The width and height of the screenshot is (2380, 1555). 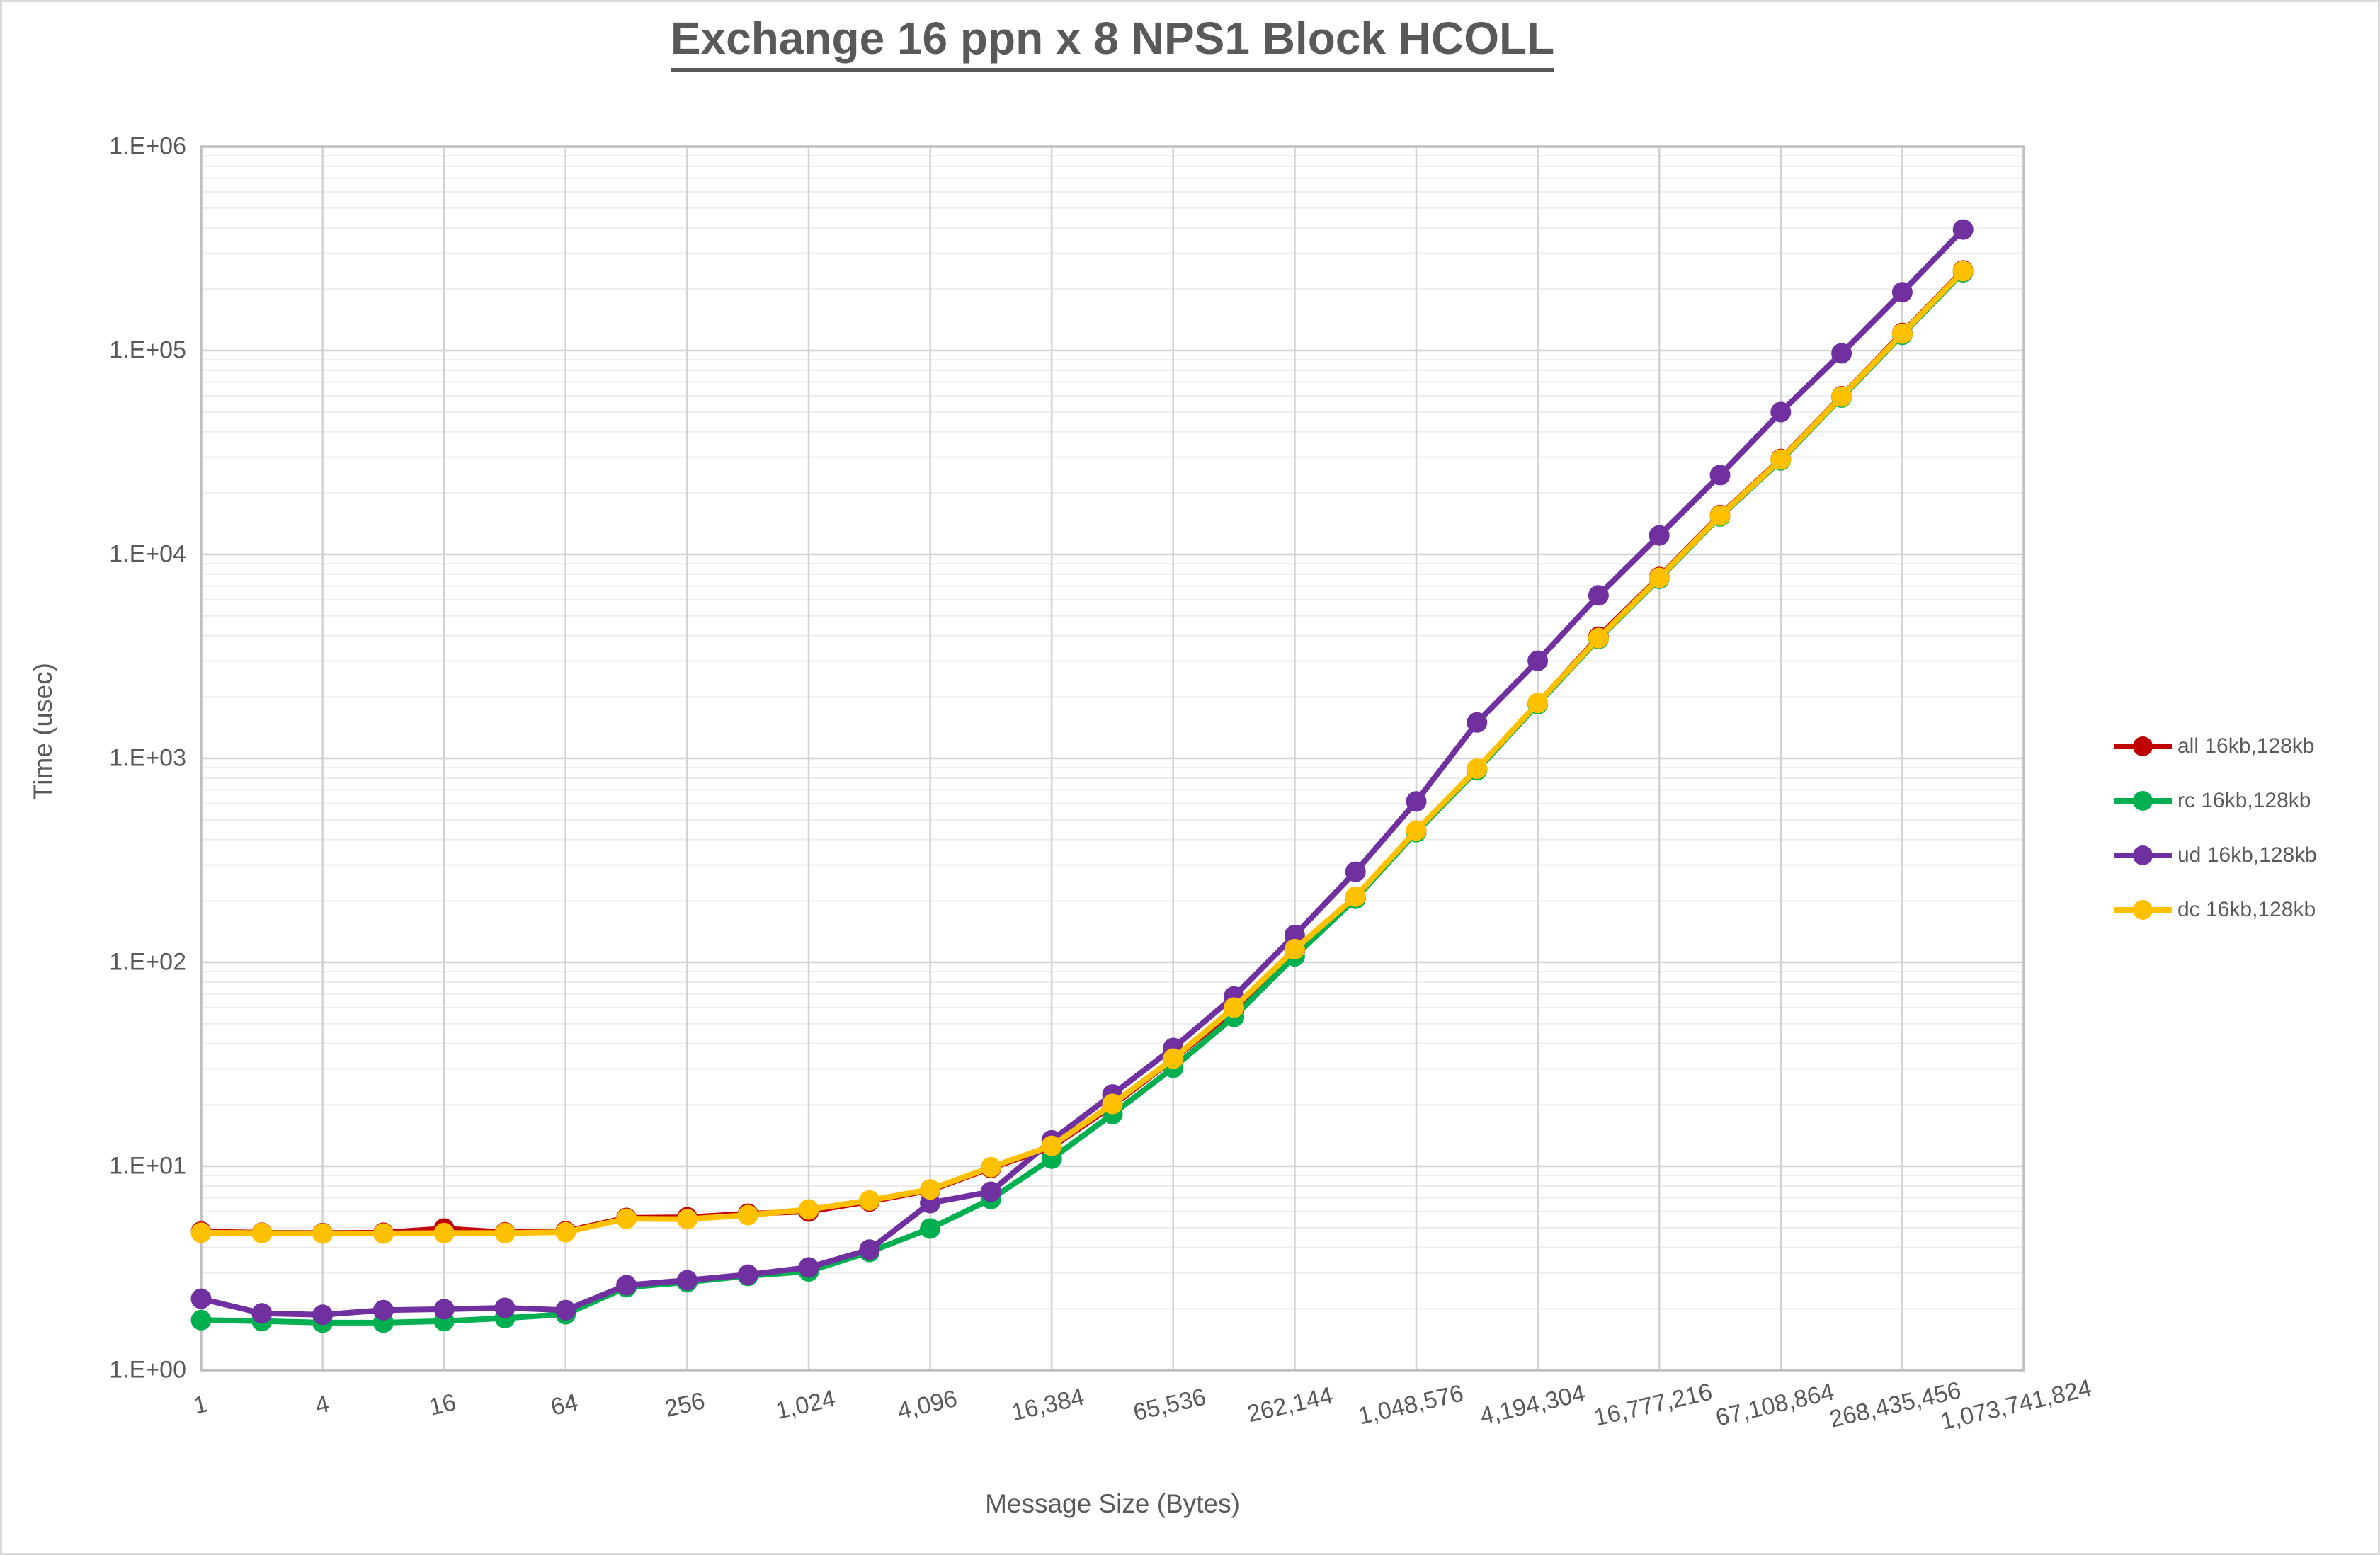 I want to click on y-tick-label: 1.E+04, so click(x=147, y=554).